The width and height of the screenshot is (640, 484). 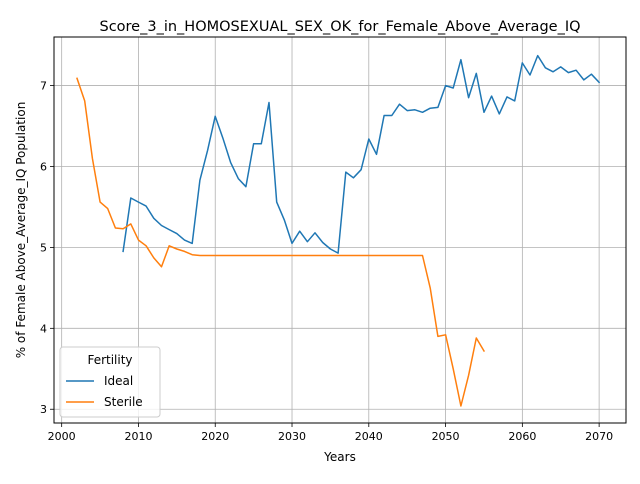 I want to click on x-tick-label: 2040, so click(x=369, y=436).